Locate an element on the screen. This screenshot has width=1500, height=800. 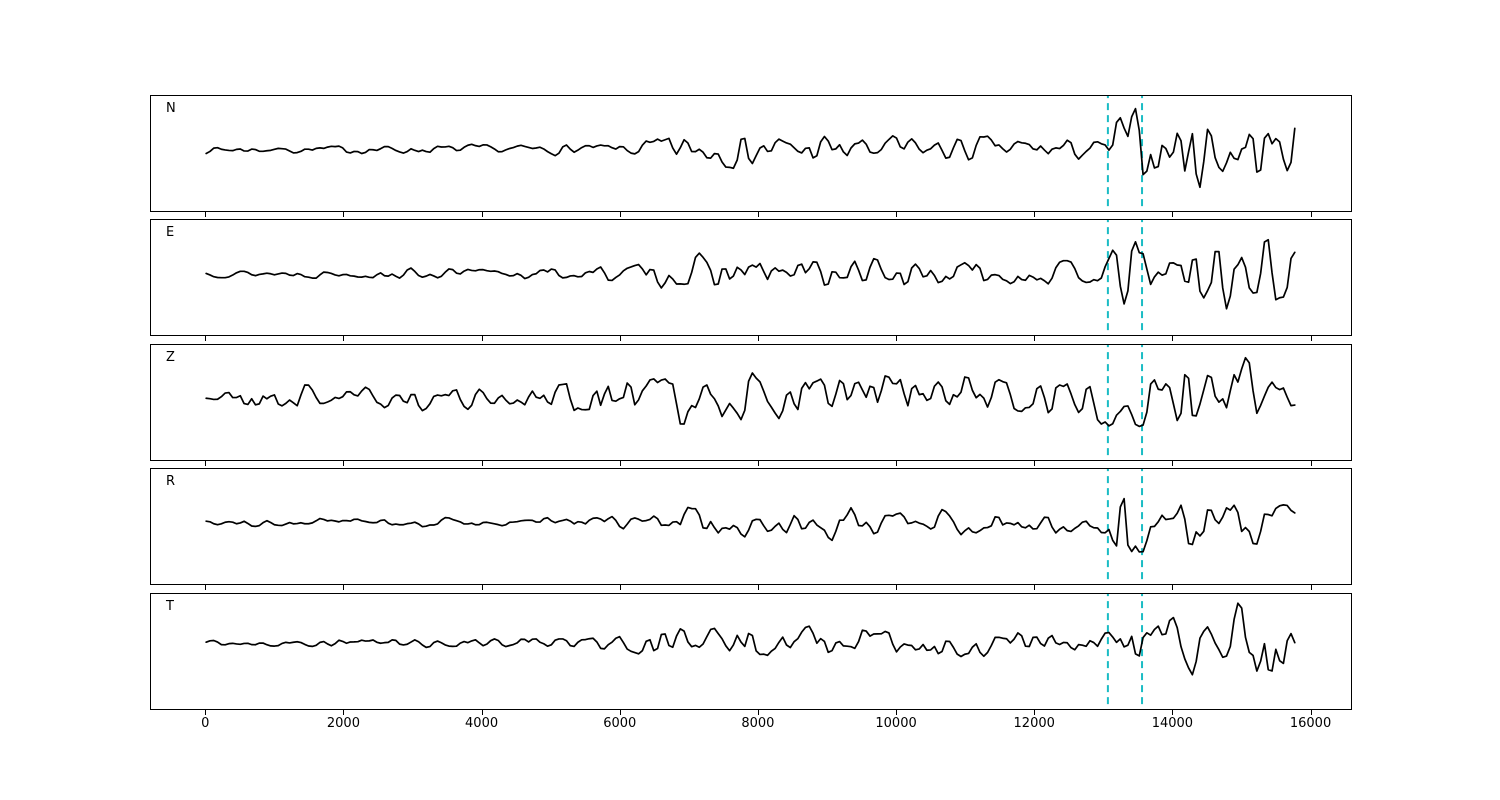
panel-Z: Z is located at coordinates (751, 402).